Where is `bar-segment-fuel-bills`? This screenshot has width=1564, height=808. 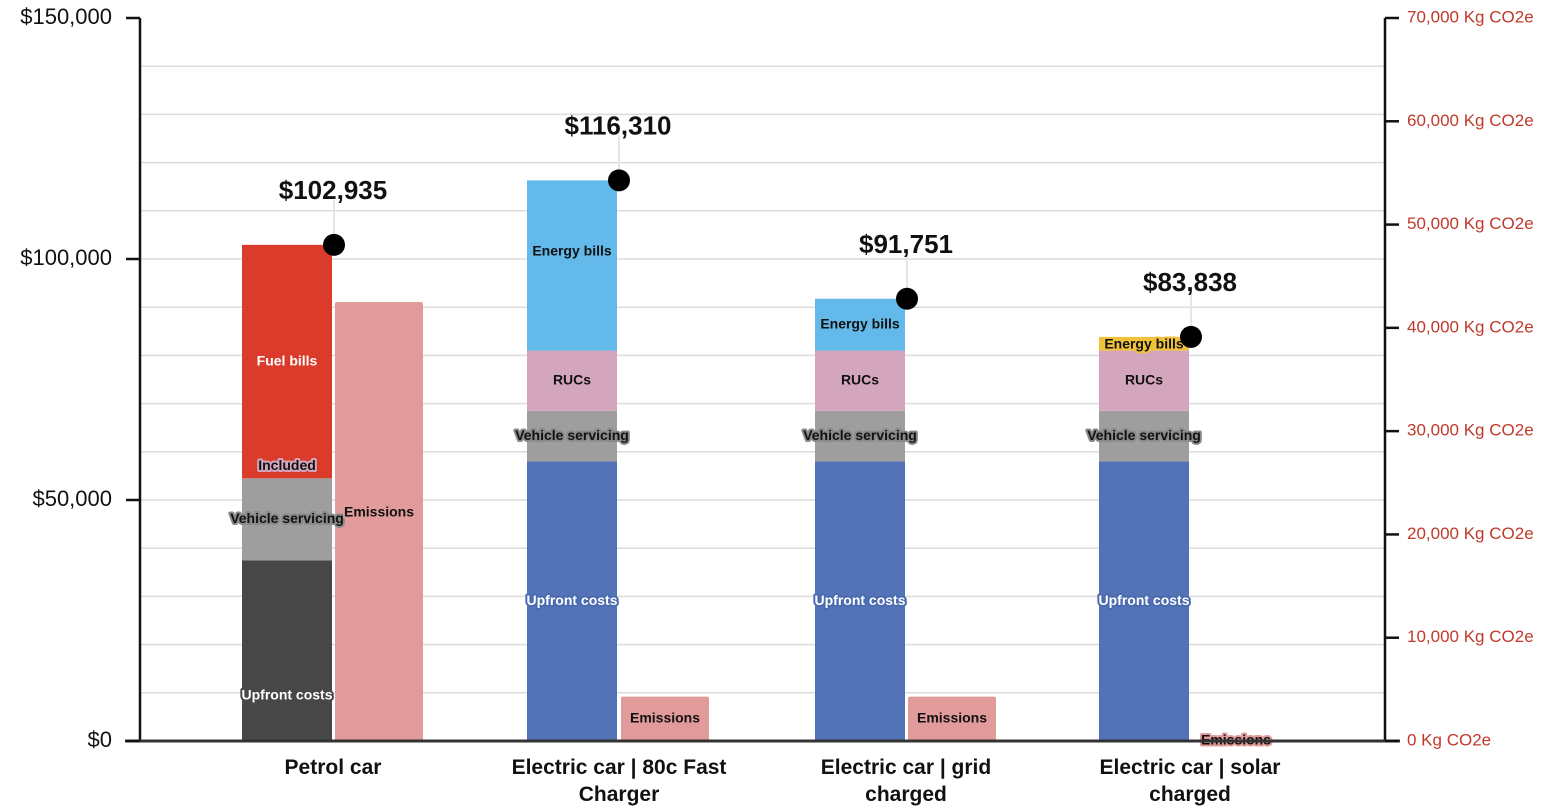 bar-segment-fuel-bills is located at coordinates (287, 361).